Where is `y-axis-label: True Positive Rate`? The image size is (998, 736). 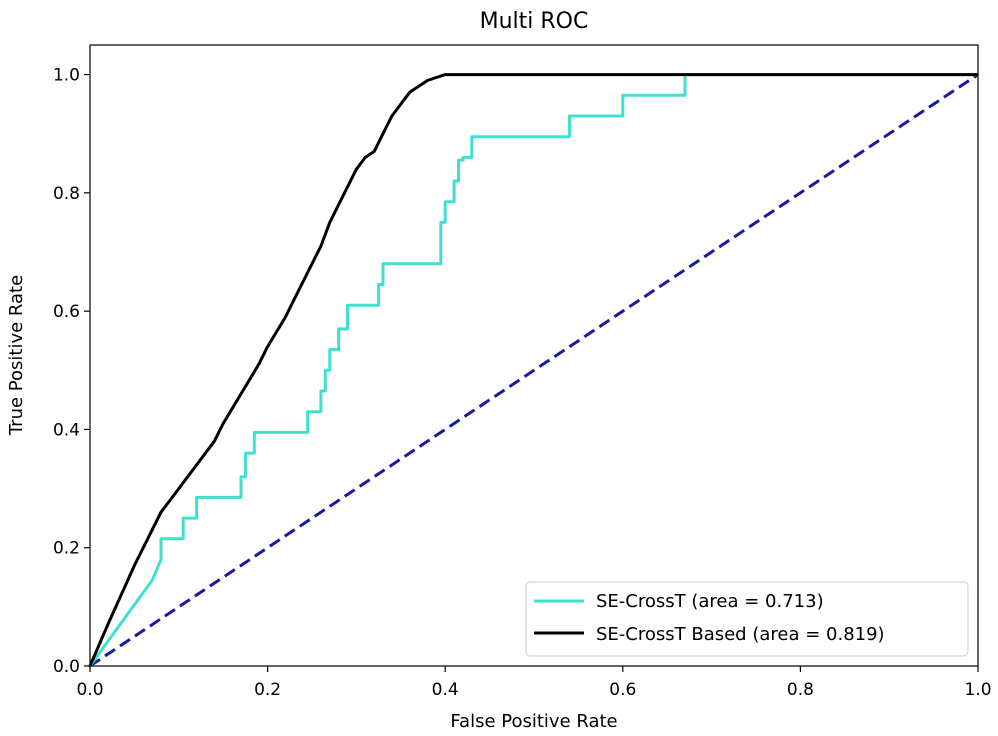 y-axis-label: True Positive Rate is located at coordinates (16, 355).